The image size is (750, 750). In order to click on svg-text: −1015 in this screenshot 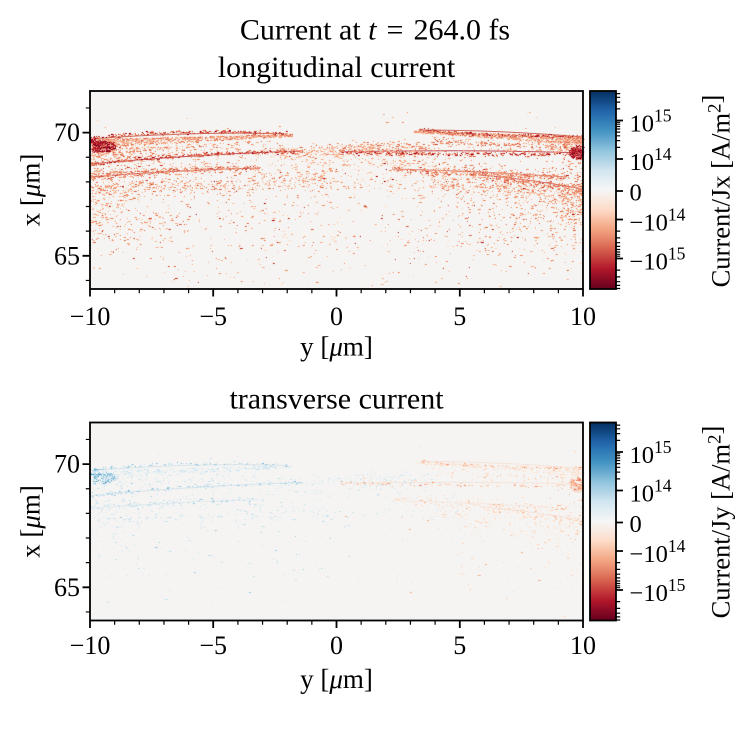, I will do `click(658, 259)`.